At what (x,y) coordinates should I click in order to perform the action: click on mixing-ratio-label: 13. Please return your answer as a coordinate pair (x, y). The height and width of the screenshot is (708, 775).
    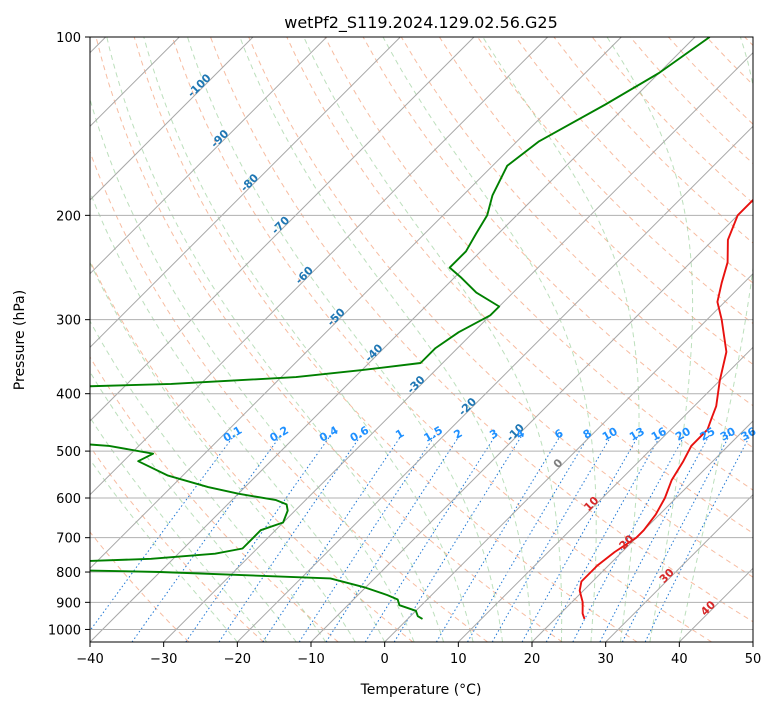
    Looking at the image, I should click on (637, 434).